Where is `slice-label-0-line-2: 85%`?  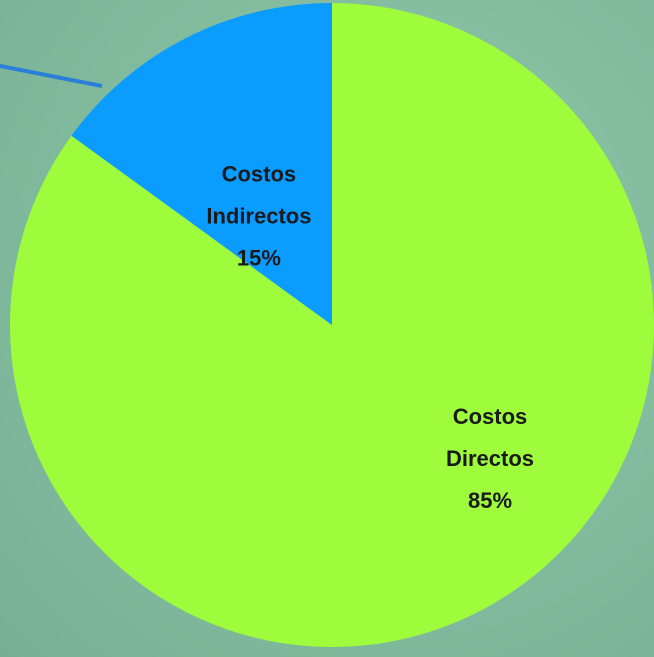 slice-label-0-line-2: 85% is located at coordinates (490, 500).